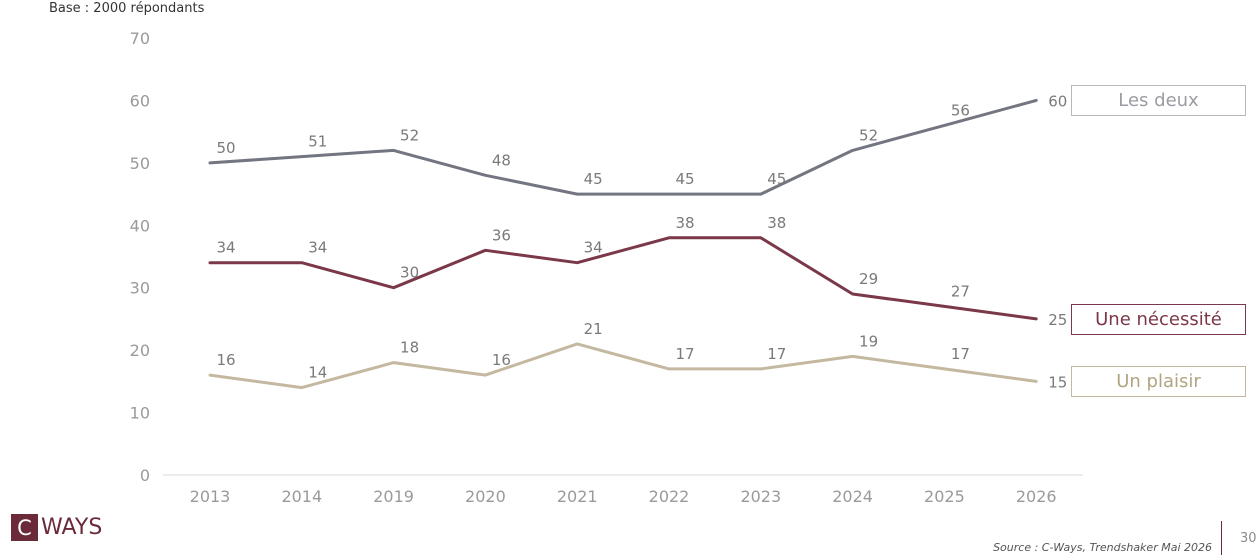  Describe the element at coordinates (501, 160) in the screenshot. I see `data-label-les-deux: 48` at that location.